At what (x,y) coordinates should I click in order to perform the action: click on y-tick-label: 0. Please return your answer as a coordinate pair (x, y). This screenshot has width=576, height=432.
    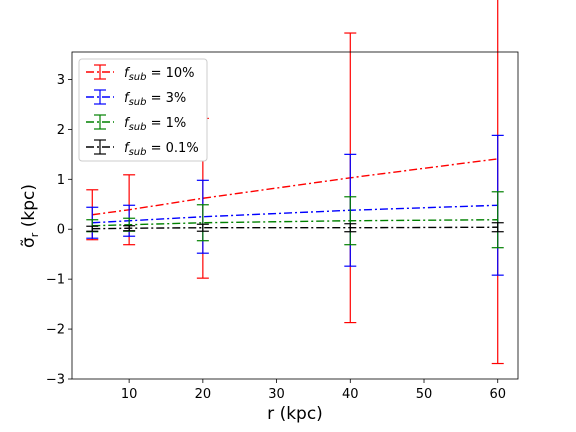
    Looking at the image, I should click on (61, 230).